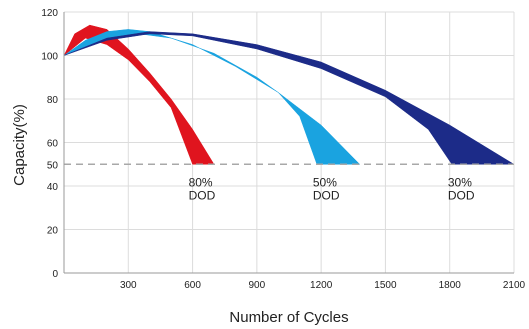 This screenshot has width=529, height=329. I want to click on y-axis-label: Capacity(%), so click(19, 145).